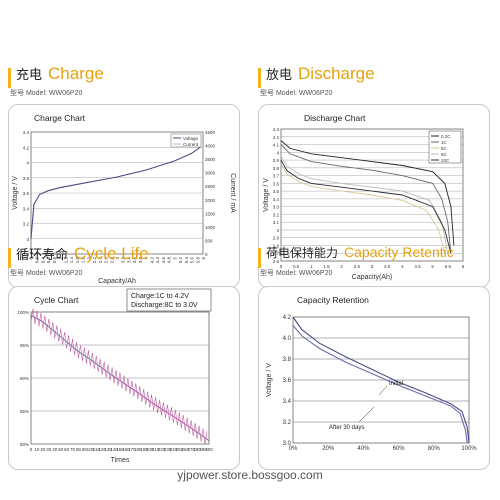 The image size is (500, 500). Describe the element at coordinates (276, 160) in the screenshot. I see `y-tick-label: 3.9` at that location.